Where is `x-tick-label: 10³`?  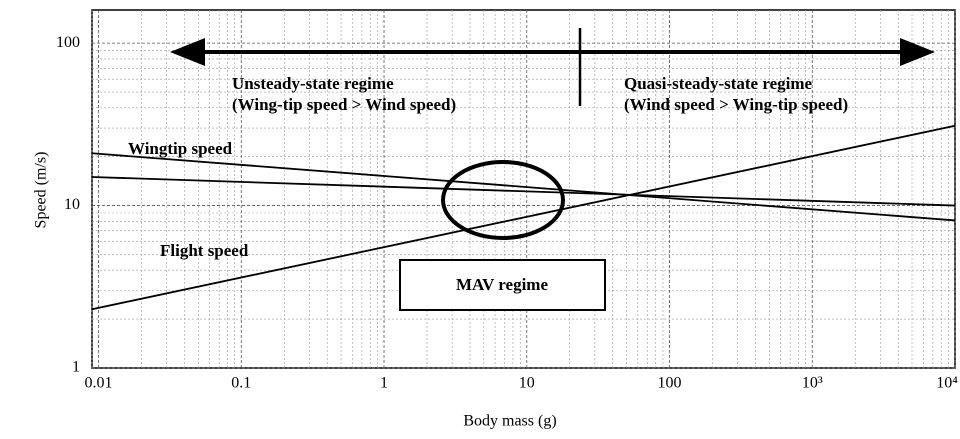 x-tick-label: 10³ is located at coordinates (812, 383).